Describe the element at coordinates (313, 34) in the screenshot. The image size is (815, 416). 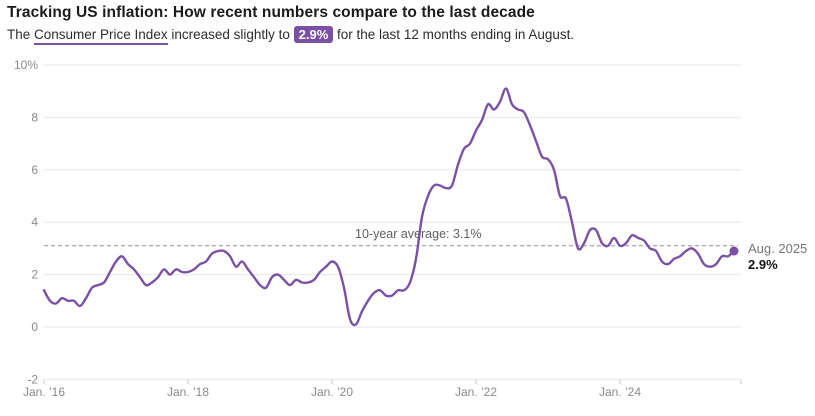
I see `cpi-value-badge: 2.9%` at that location.